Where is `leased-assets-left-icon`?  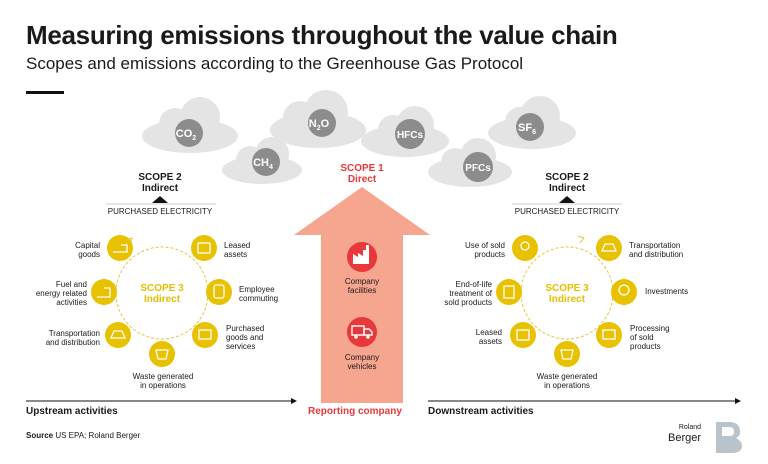 leased-assets-left-icon is located at coordinates (204, 248).